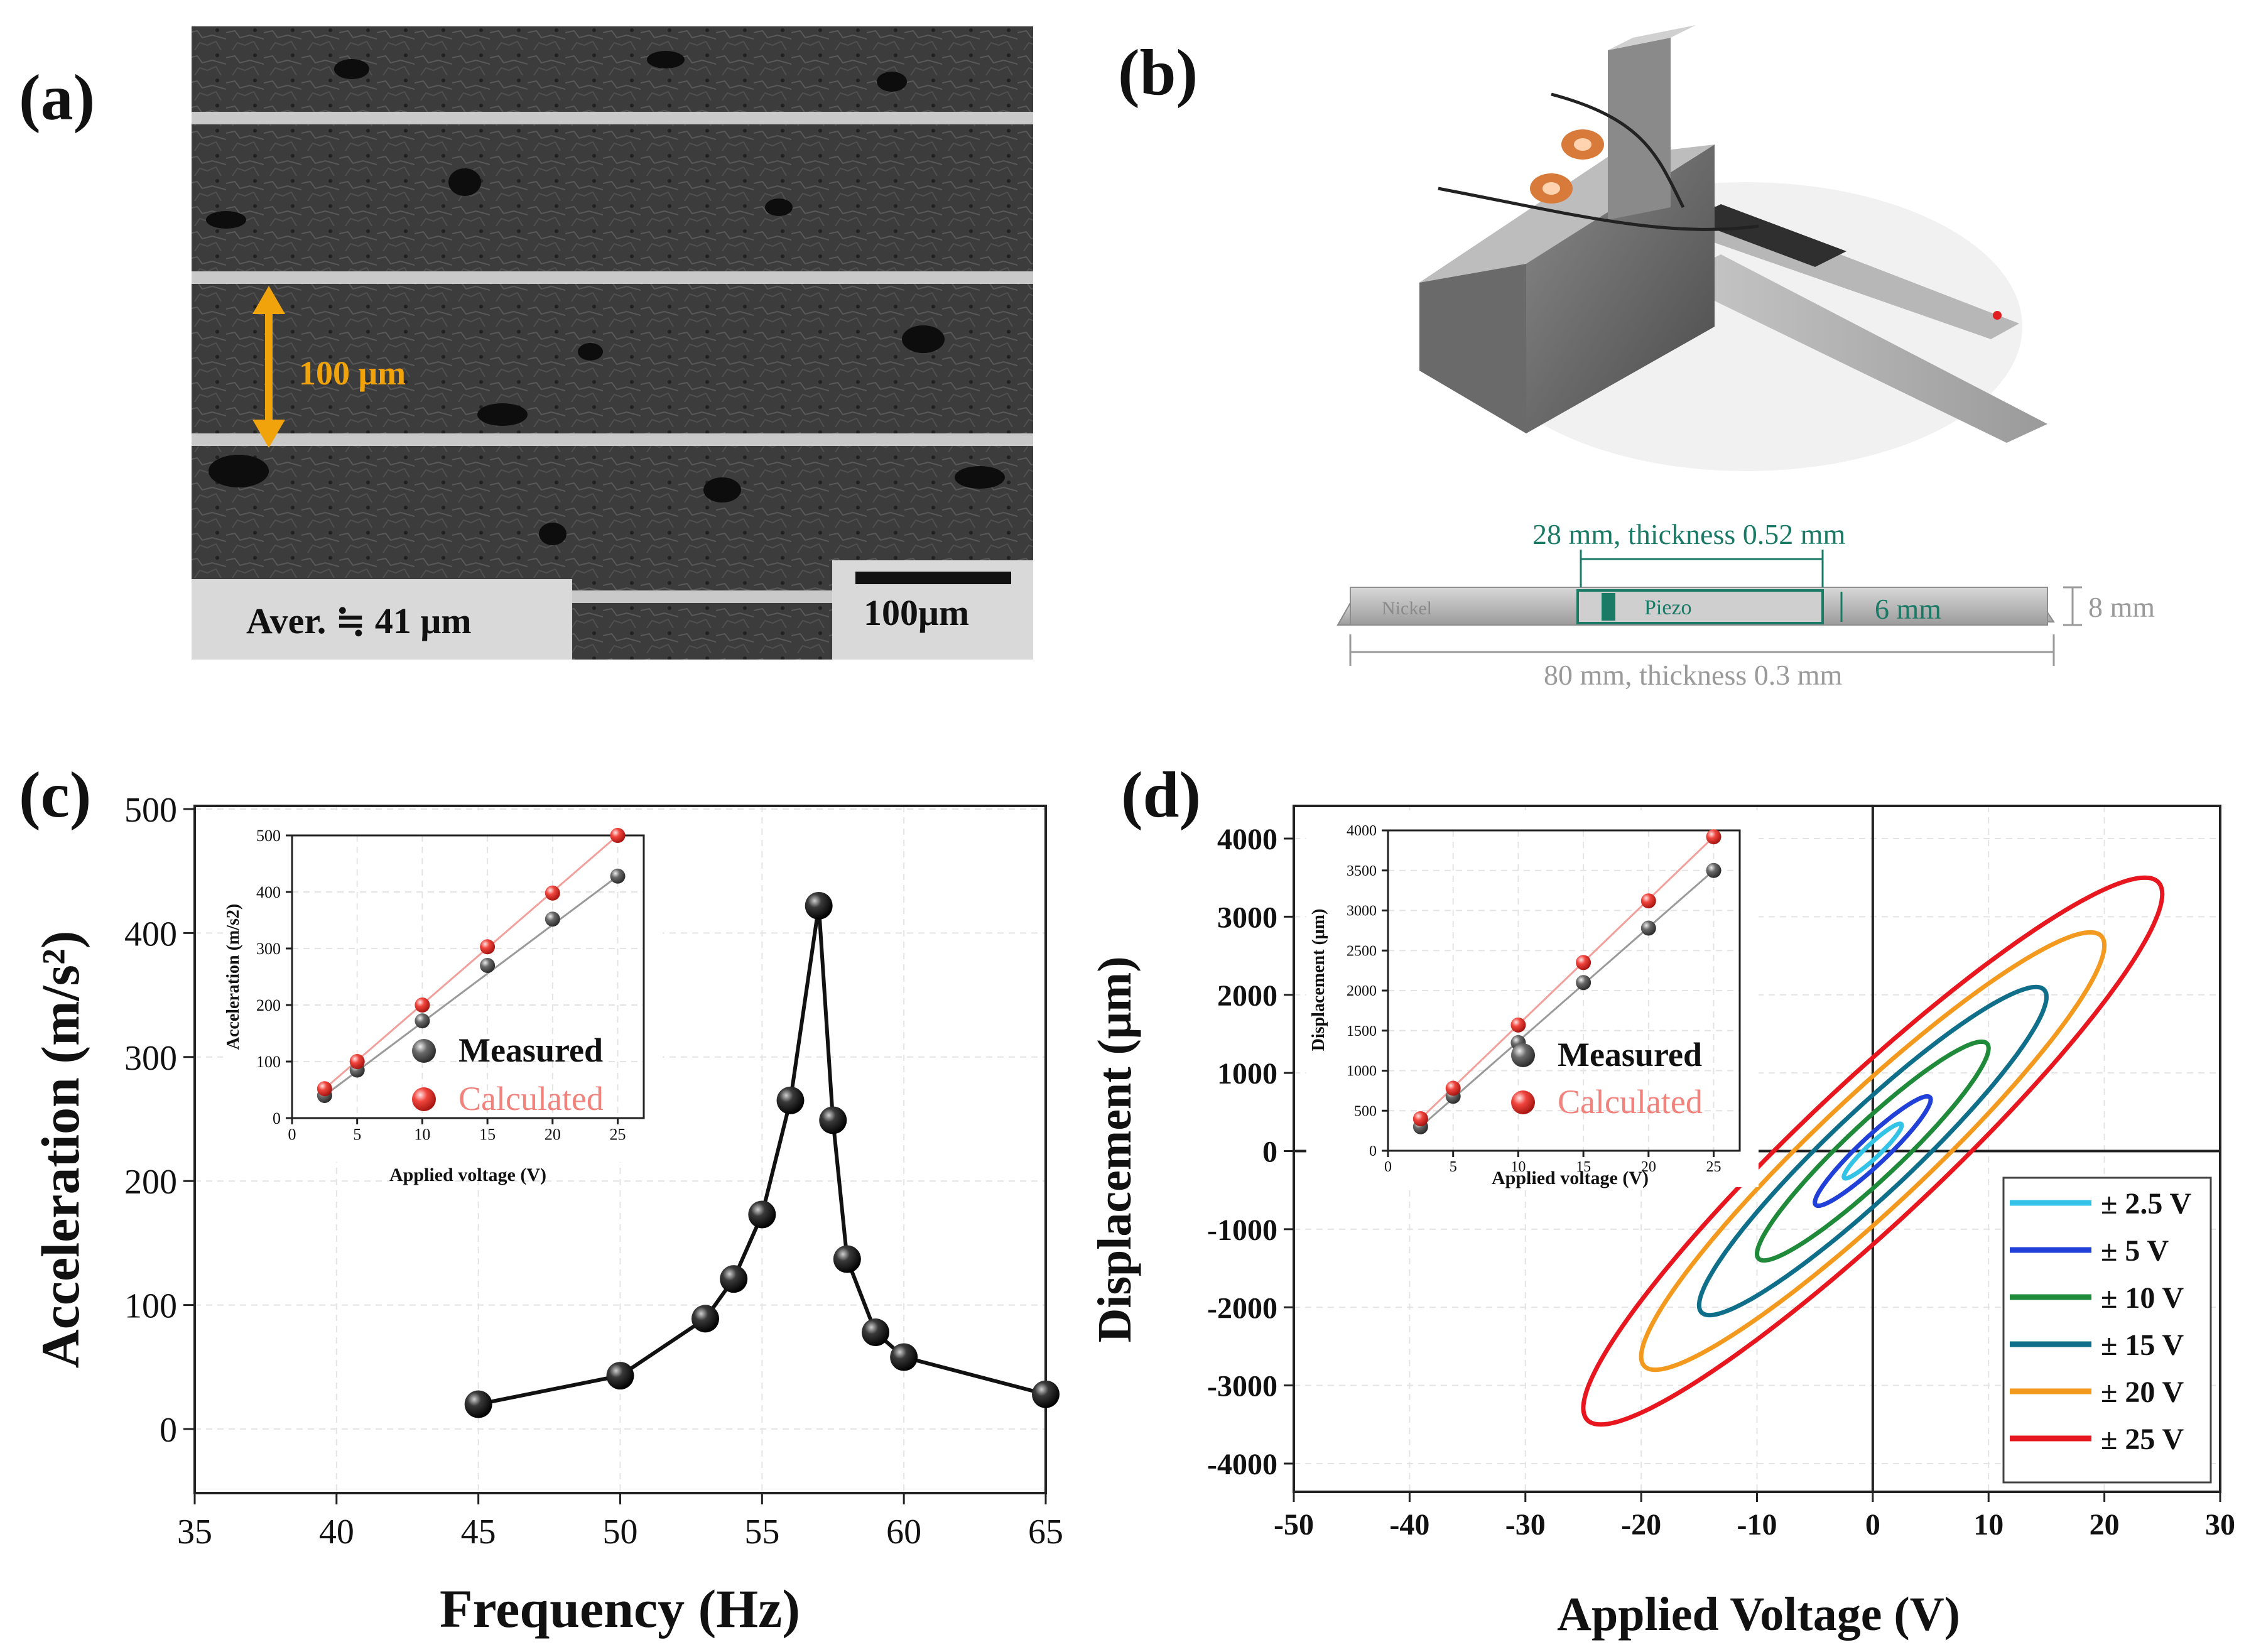  What do you see at coordinates (457, 1131) in the screenshot?
I see `chart-c-inset-x-ticks: 0 5 10 15 20 25` at bounding box center [457, 1131].